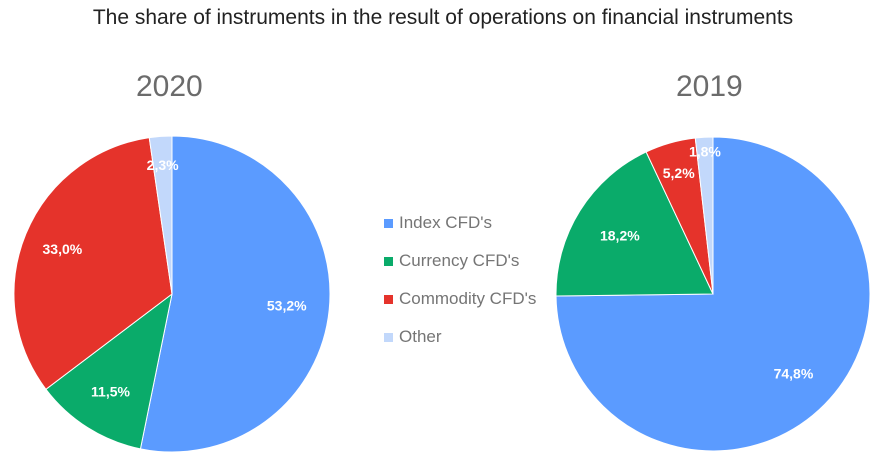 This screenshot has height=459, width=886. What do you see at coordinates (388, 299) in the screenshot?
I see `legend-swatch-commodity` at bounding box center [388, 299].